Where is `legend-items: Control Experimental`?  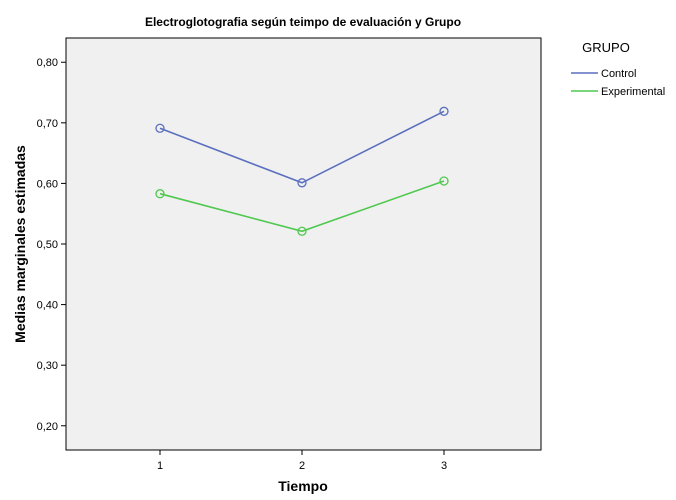 legend-items: Control Experimental is located at coordinates (618, 83).